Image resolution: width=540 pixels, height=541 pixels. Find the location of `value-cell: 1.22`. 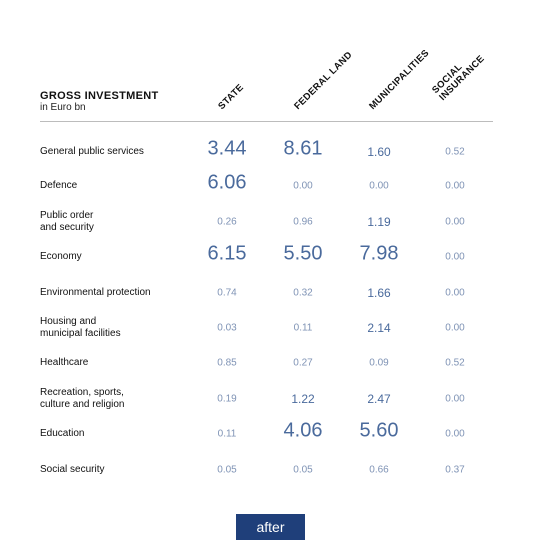

value-cell: 1.22 is located at coordinates (303, 399).